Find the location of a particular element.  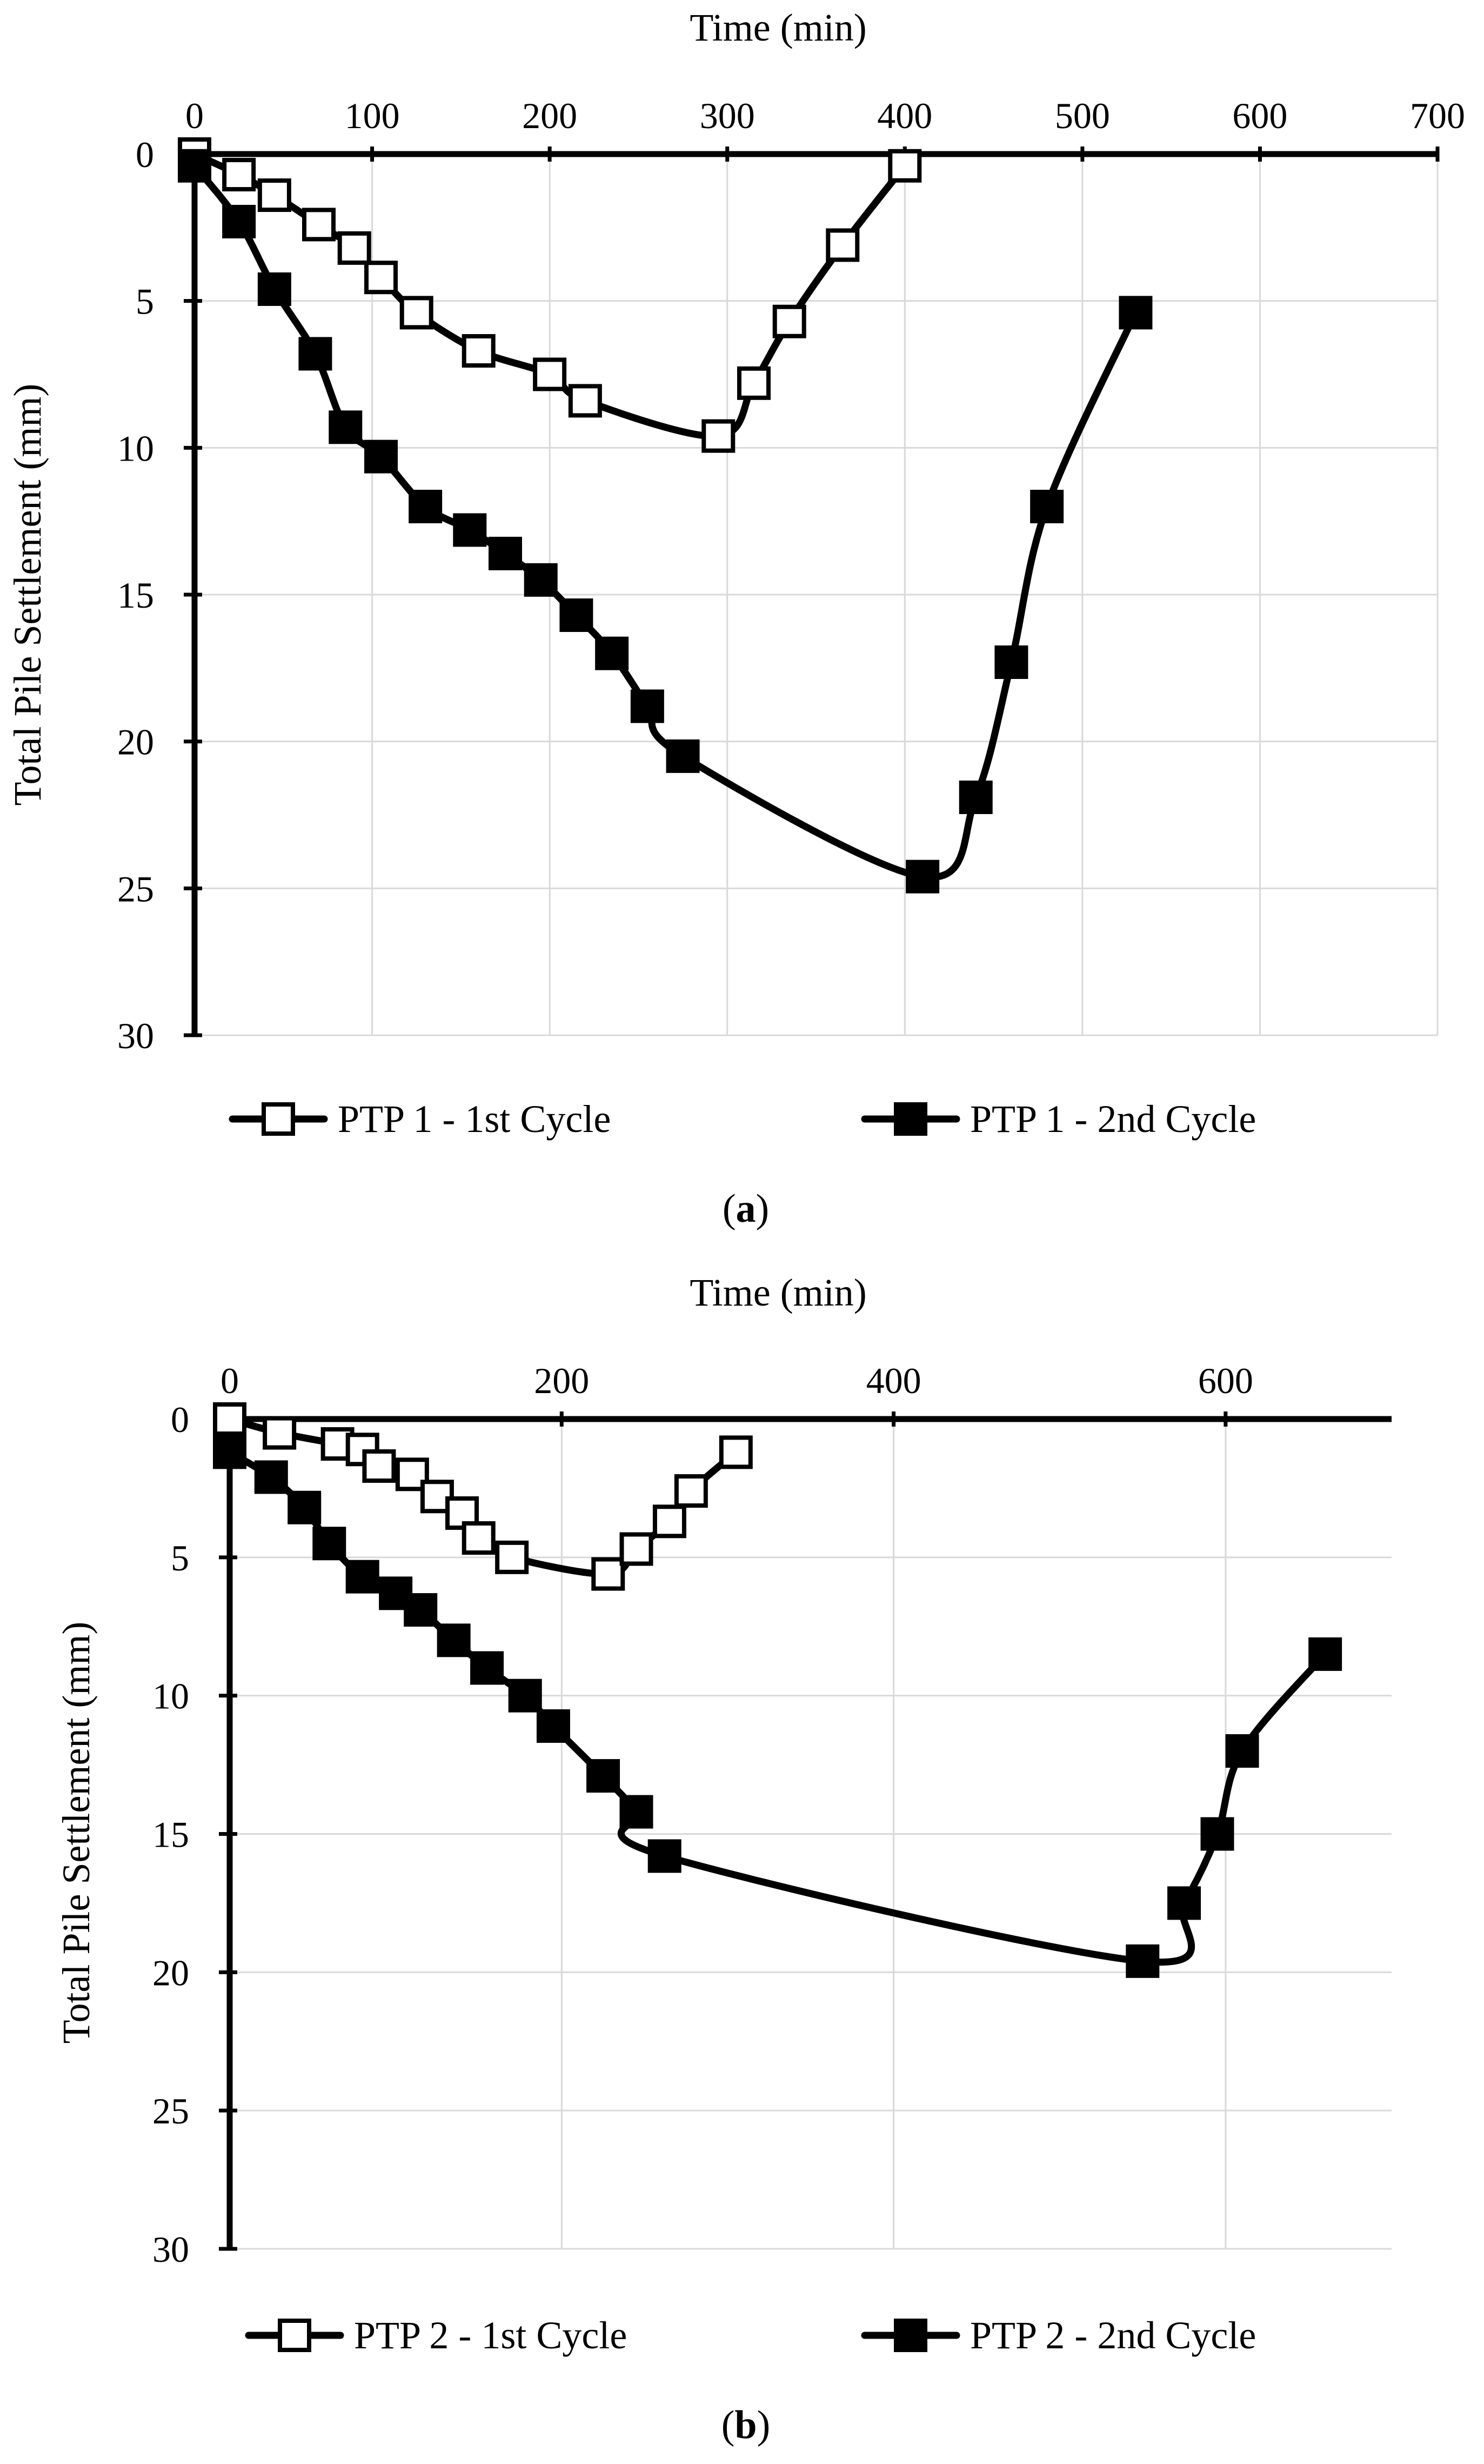

x-tick-label: 700 is located at coordinates (1437, 115).